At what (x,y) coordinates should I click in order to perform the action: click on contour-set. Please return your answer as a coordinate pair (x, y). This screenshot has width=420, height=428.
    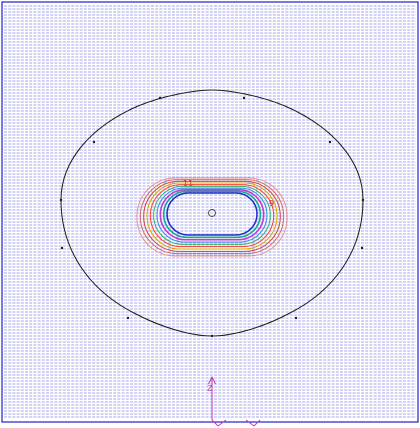
    Looking at the image, I should click on (212, 217).